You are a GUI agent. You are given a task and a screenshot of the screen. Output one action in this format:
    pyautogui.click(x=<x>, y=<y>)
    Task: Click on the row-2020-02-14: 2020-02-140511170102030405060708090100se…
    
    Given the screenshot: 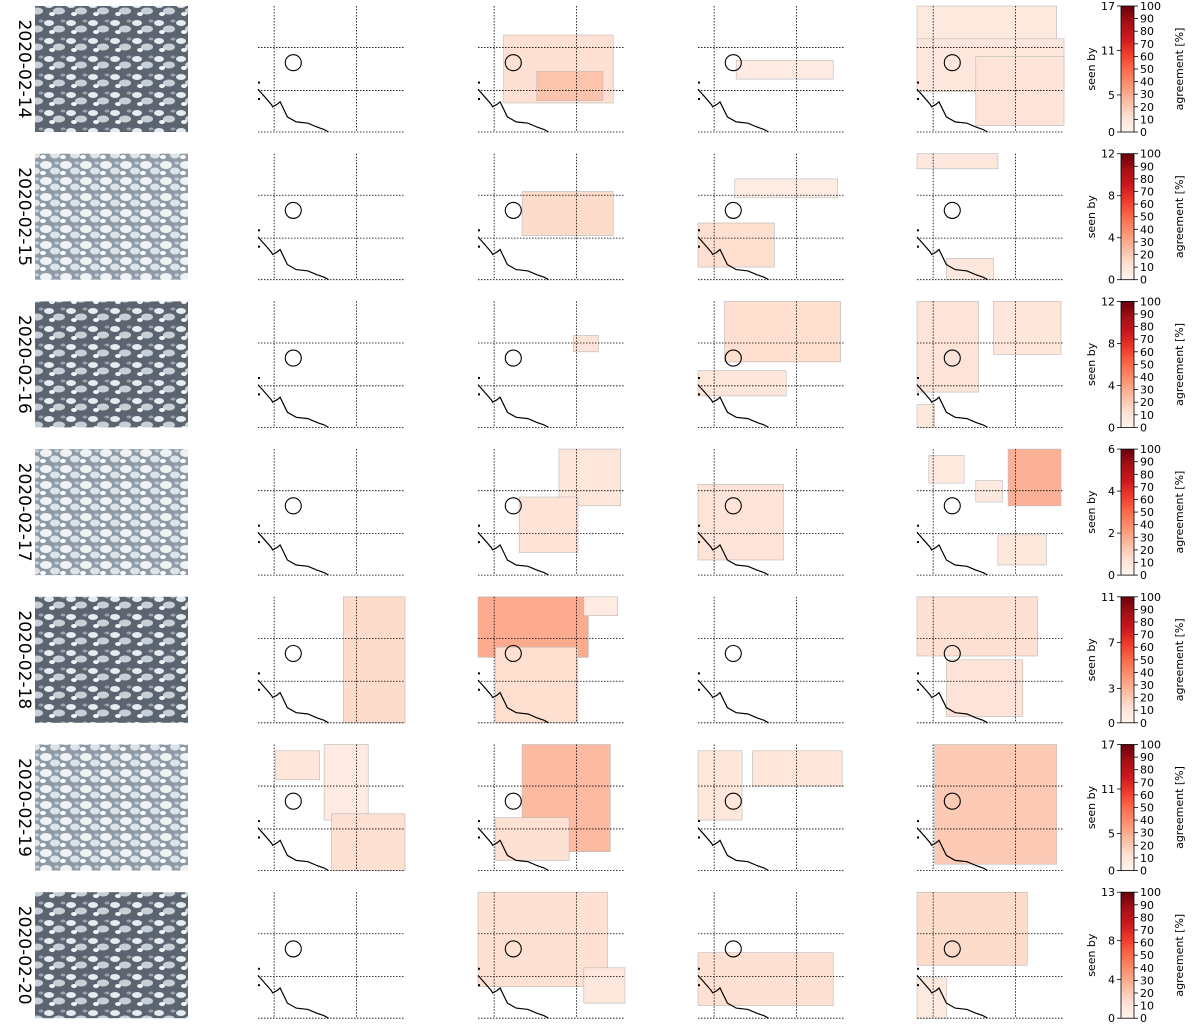 What is the action you would take?
    pyautogui.click(x=600, y=69)
    